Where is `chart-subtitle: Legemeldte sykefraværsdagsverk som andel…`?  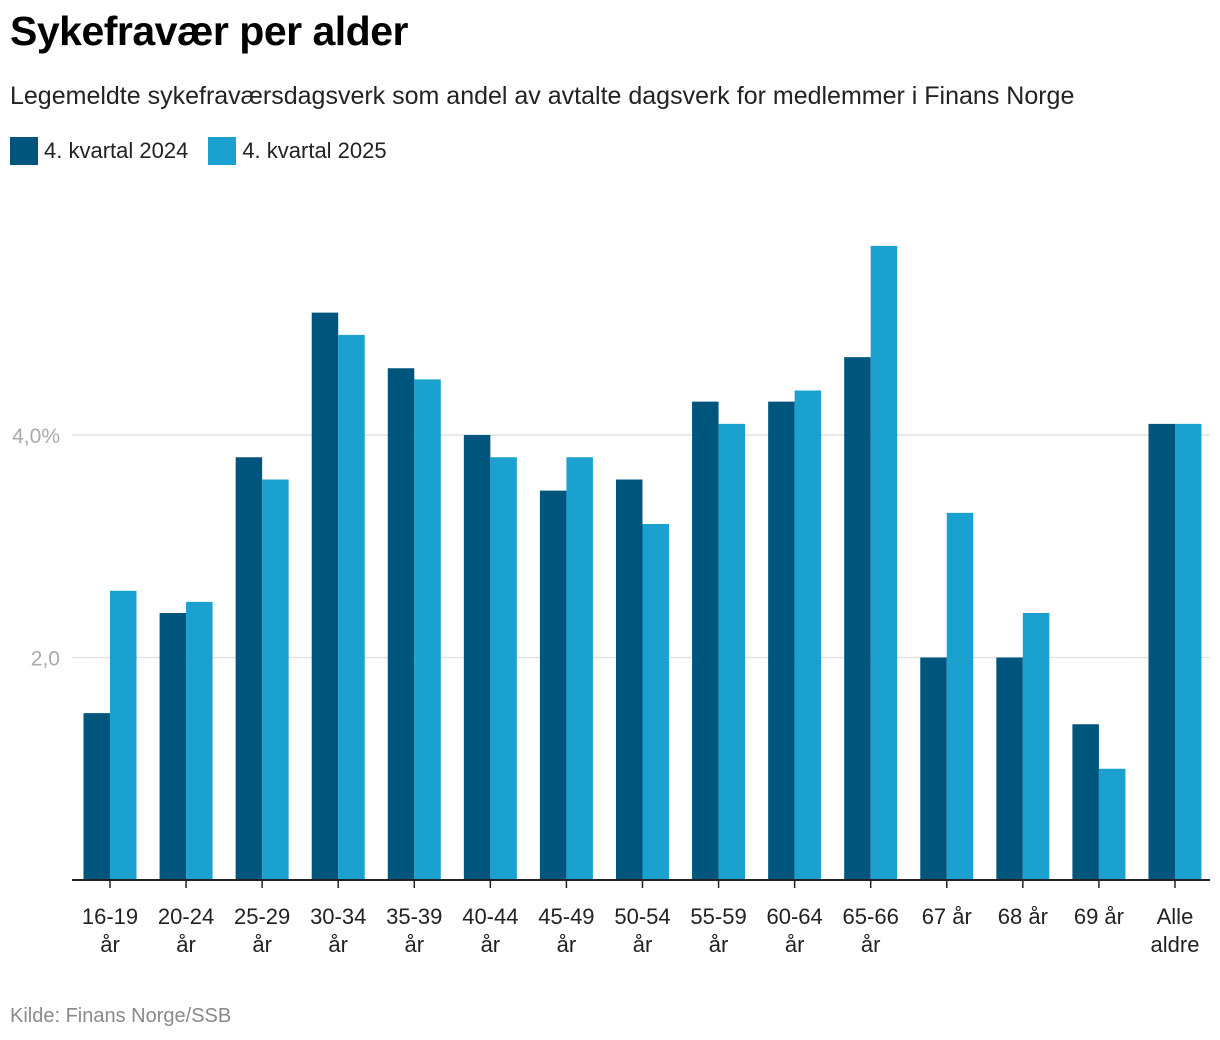
chart-subtitle: Legemeldte sykefraværsdagsverk som andel… is located at coordinates (542, 96).